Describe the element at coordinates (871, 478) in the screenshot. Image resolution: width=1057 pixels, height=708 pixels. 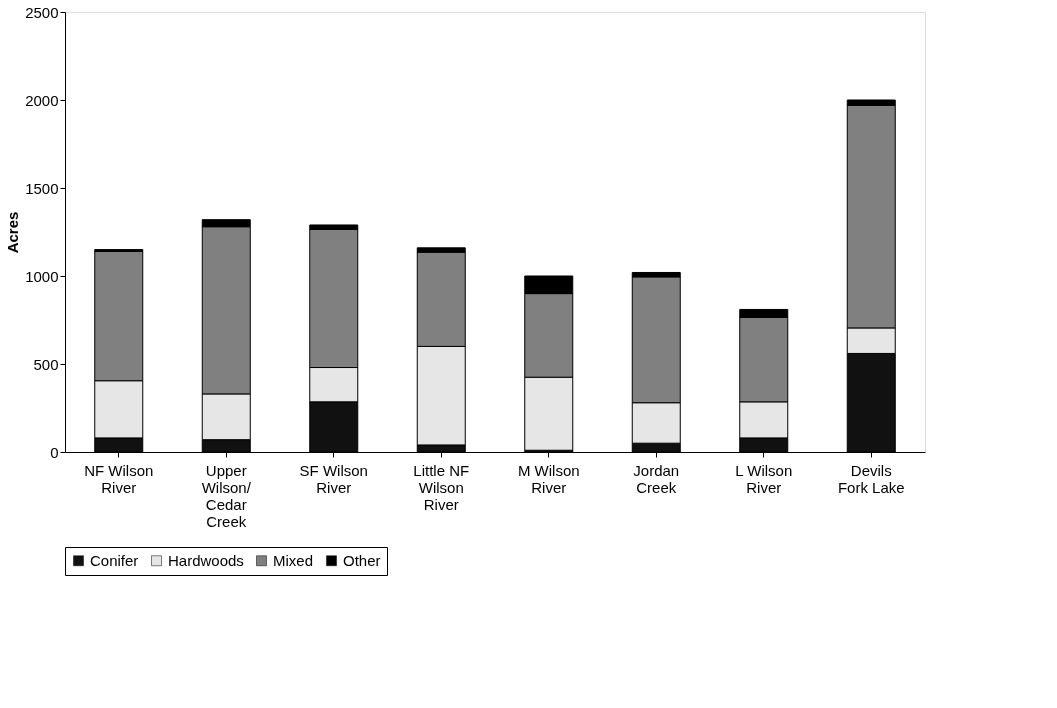
I see `x-tick-label: Devils Fork Lake` at that location.